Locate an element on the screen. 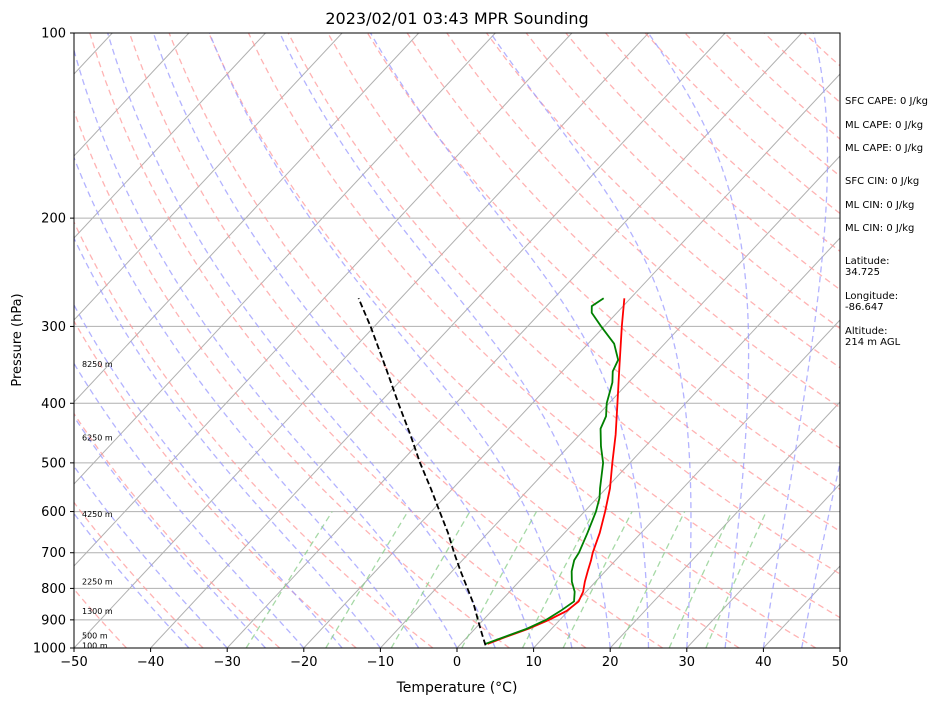  height-label: 4250 m is located at coordinates (97, 514).